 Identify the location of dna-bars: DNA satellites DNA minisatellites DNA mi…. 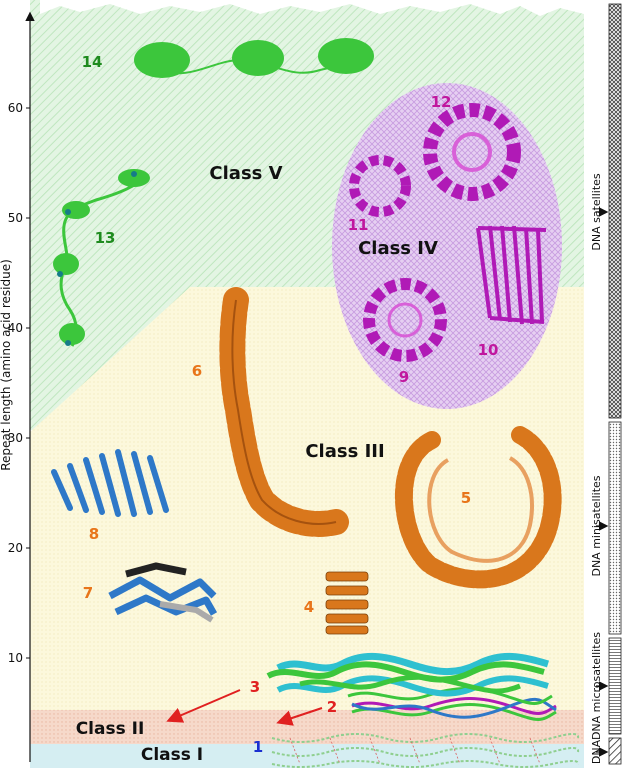
(606, 384).